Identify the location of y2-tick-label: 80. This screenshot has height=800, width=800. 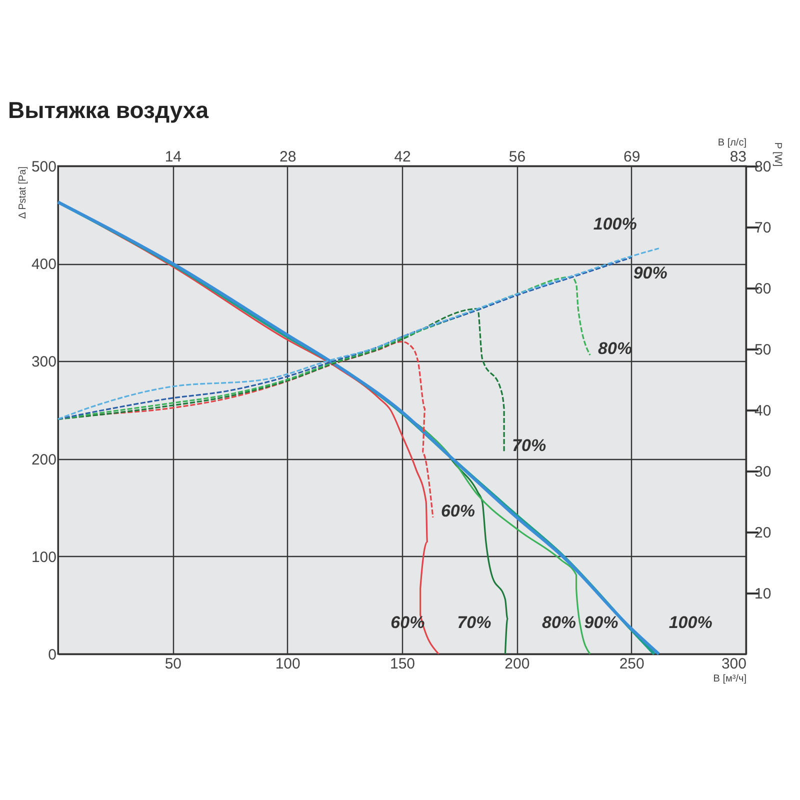
(763, 167).